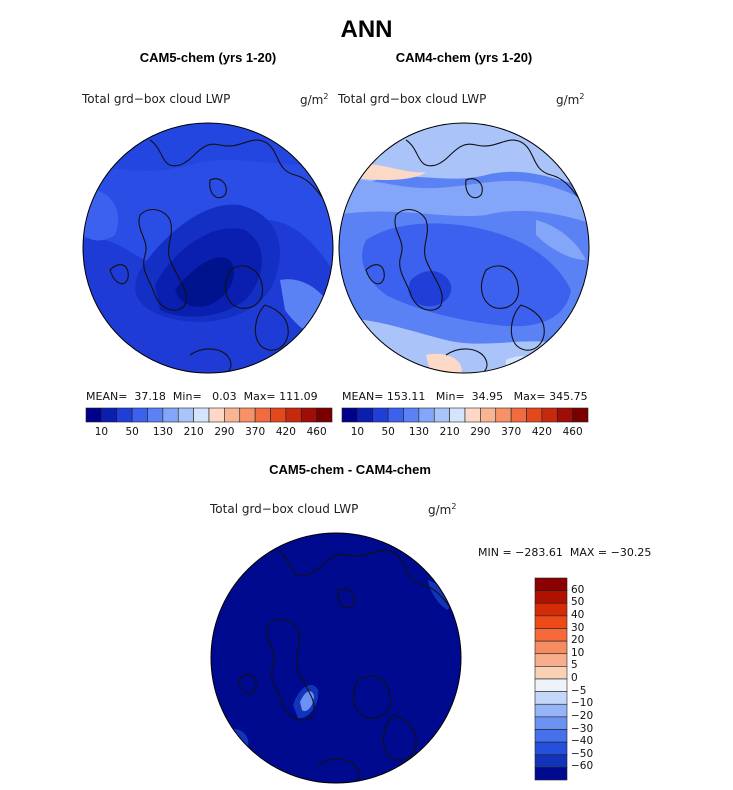 This screenshot has height=790, width=733. I want to click on map-boundary-diff, so click(336, 658).